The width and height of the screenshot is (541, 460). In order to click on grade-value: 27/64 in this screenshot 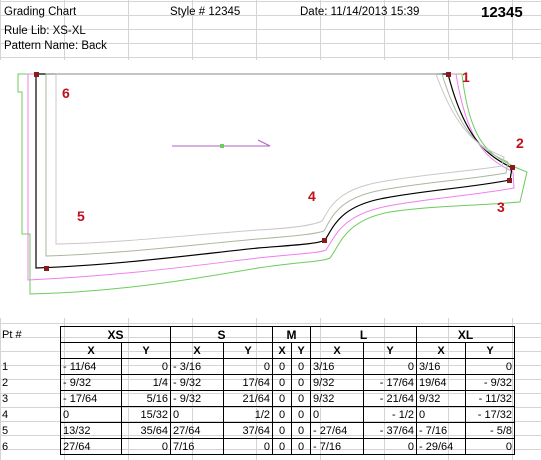, I will do `click(91, 446)`.